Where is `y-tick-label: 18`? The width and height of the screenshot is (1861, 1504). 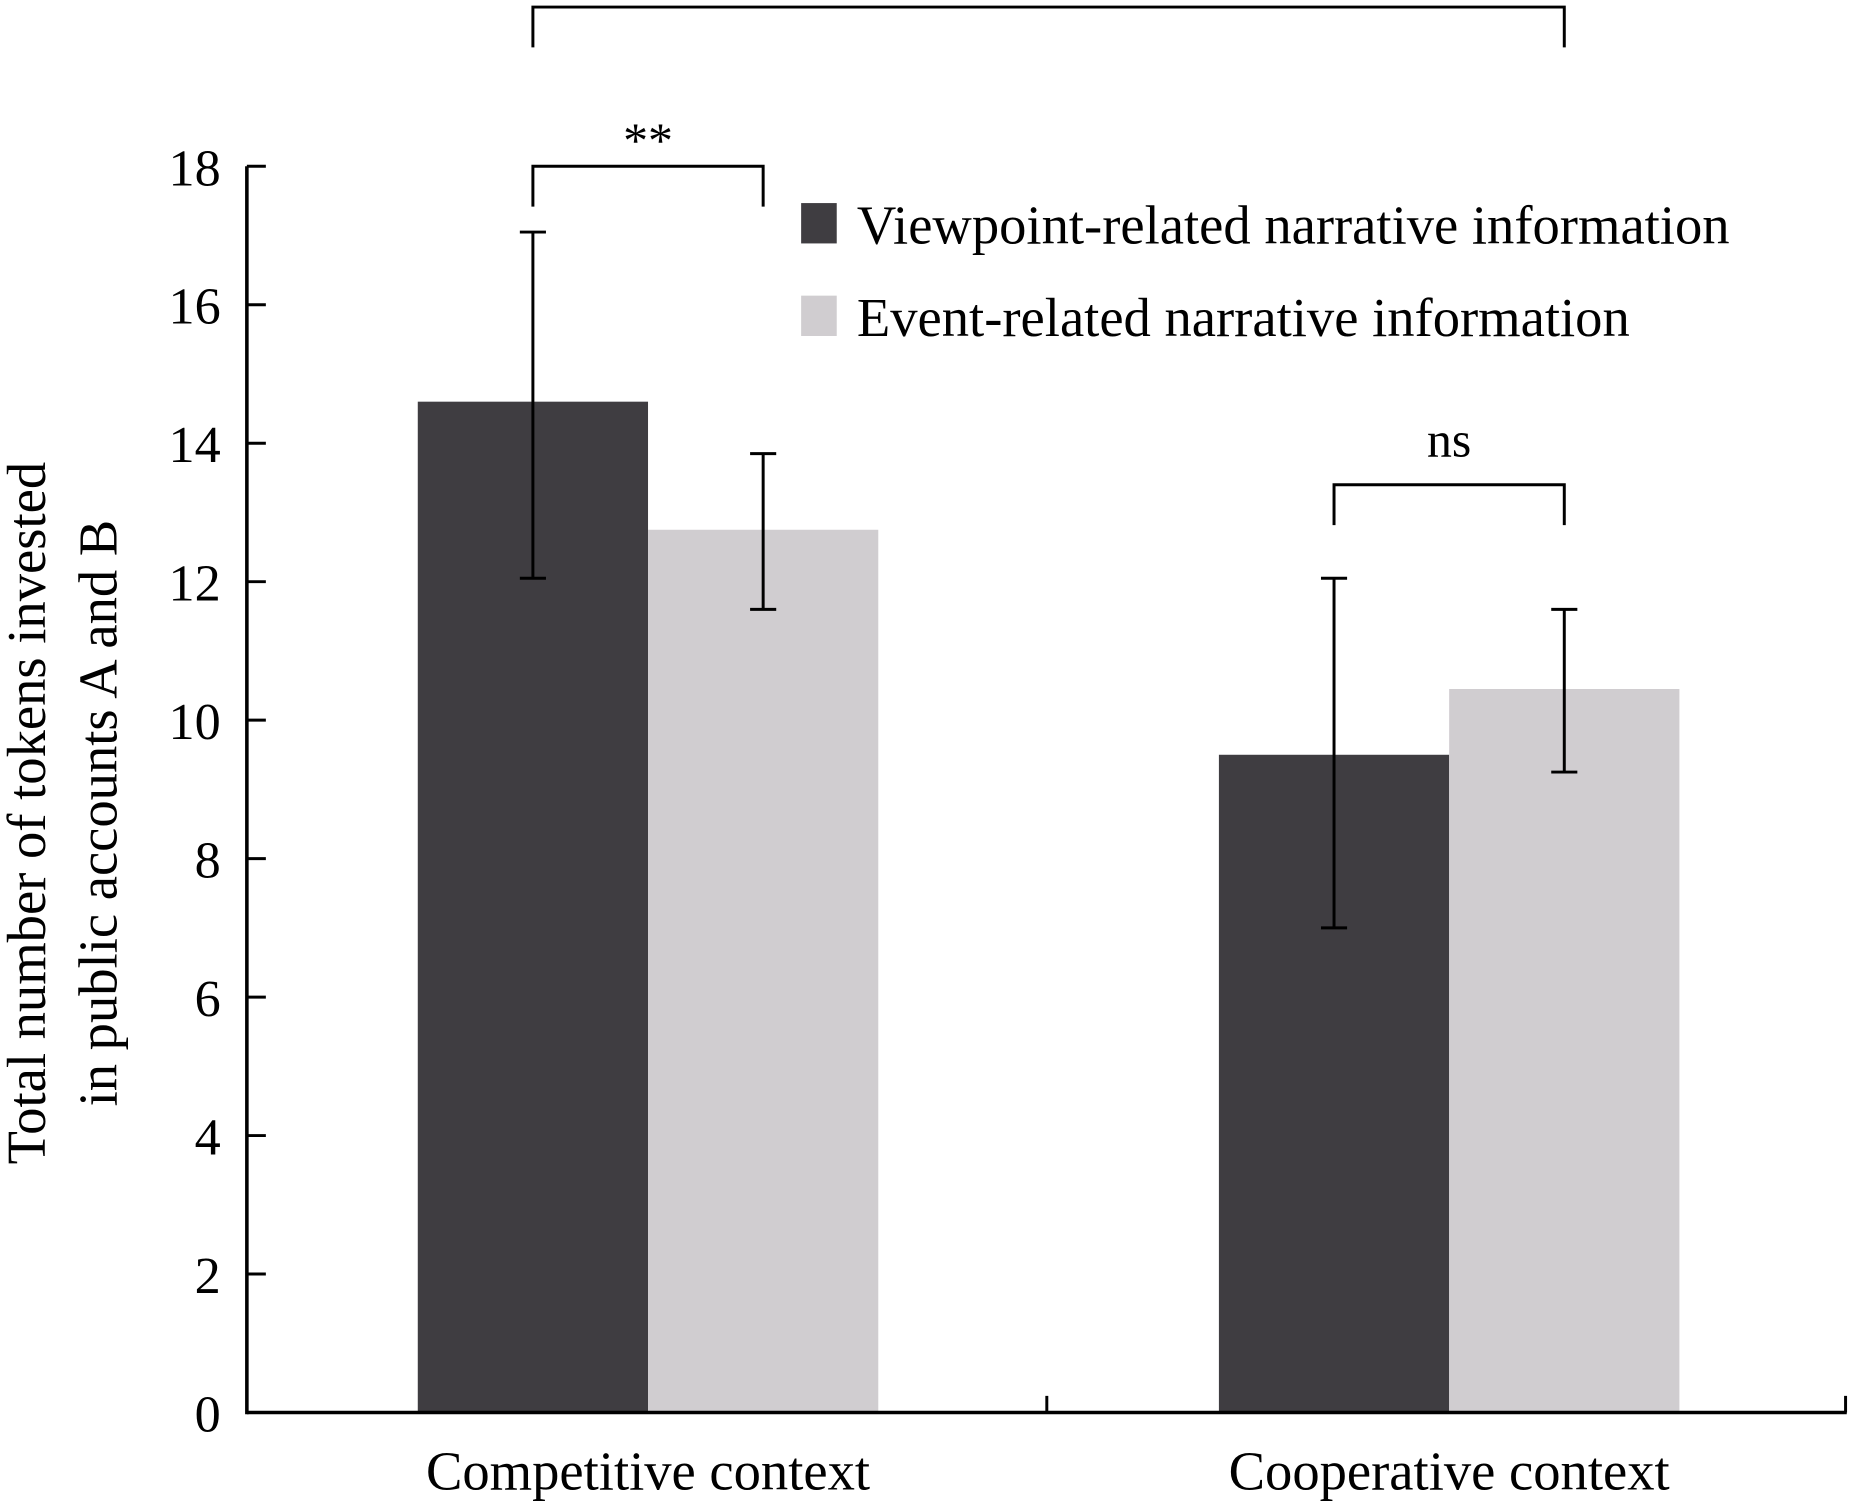 y-tick-label: 18 is located at coordinates (195, 168).